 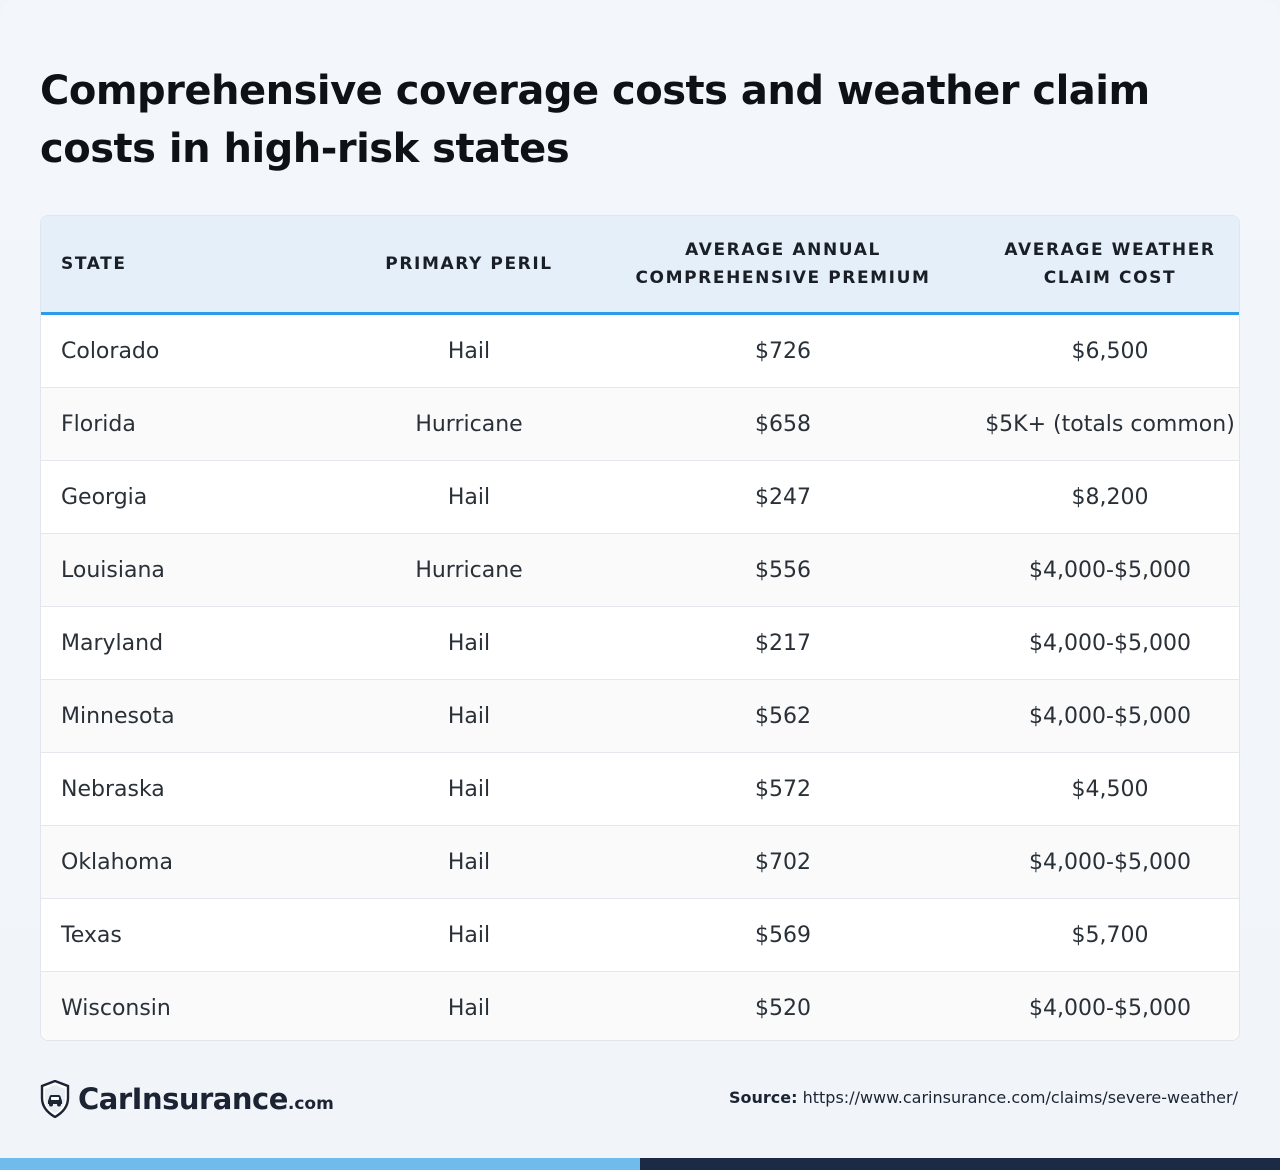 I want to click on state-cell: Oklahoma, so click(x=197, y=862).